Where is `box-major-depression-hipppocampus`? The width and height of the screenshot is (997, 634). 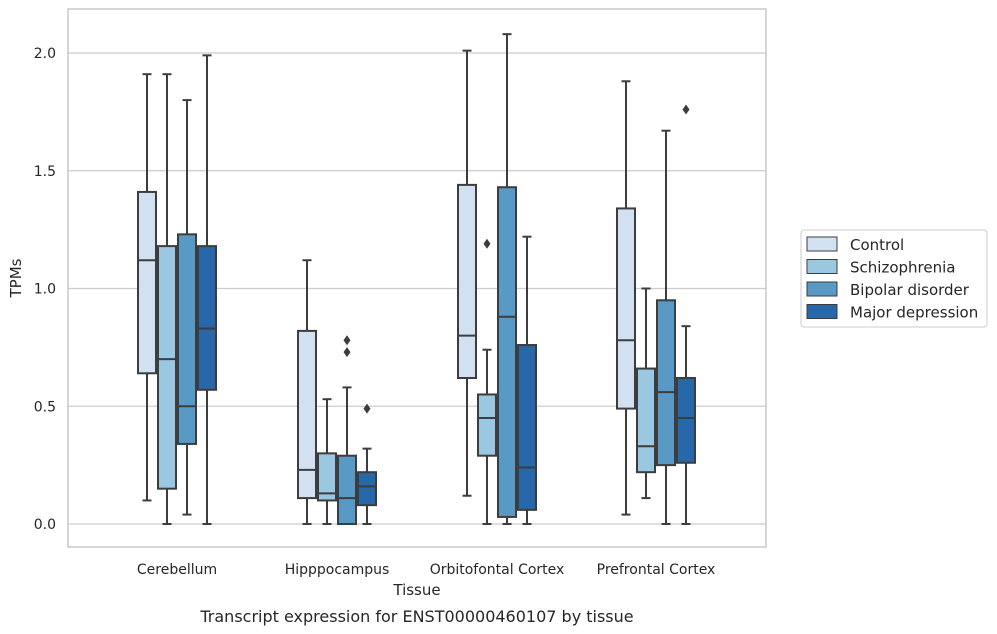
box-major-depression-hipppocampus is located at coordinates (367, 464).